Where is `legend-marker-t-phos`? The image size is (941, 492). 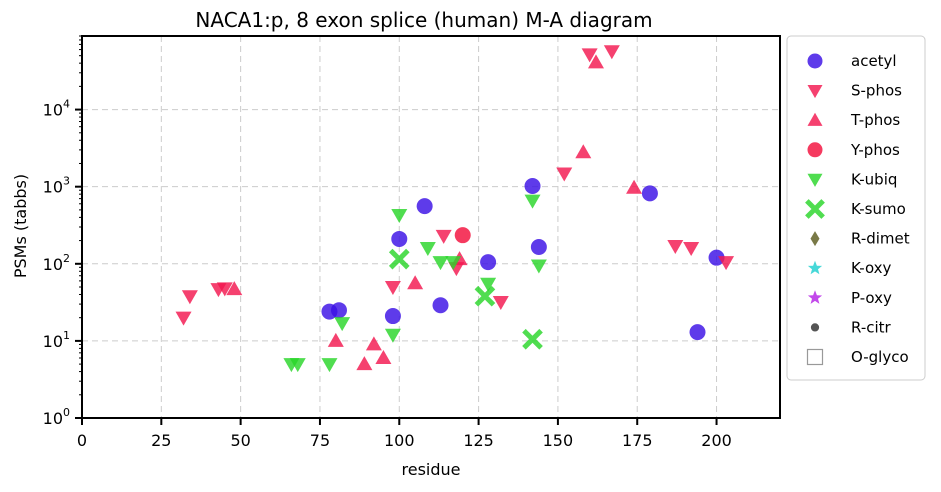
legend-marker-t-phos is located at coordinates (815, 119).